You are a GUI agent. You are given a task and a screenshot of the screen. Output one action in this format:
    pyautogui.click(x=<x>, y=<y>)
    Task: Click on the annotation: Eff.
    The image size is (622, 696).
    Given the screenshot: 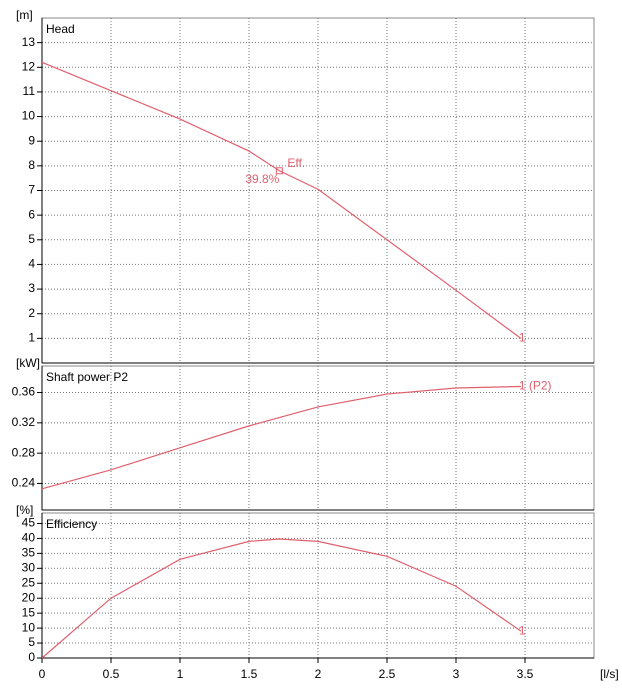 What is the action you would take?
    pyautogui.click(x=296, y=163)
    